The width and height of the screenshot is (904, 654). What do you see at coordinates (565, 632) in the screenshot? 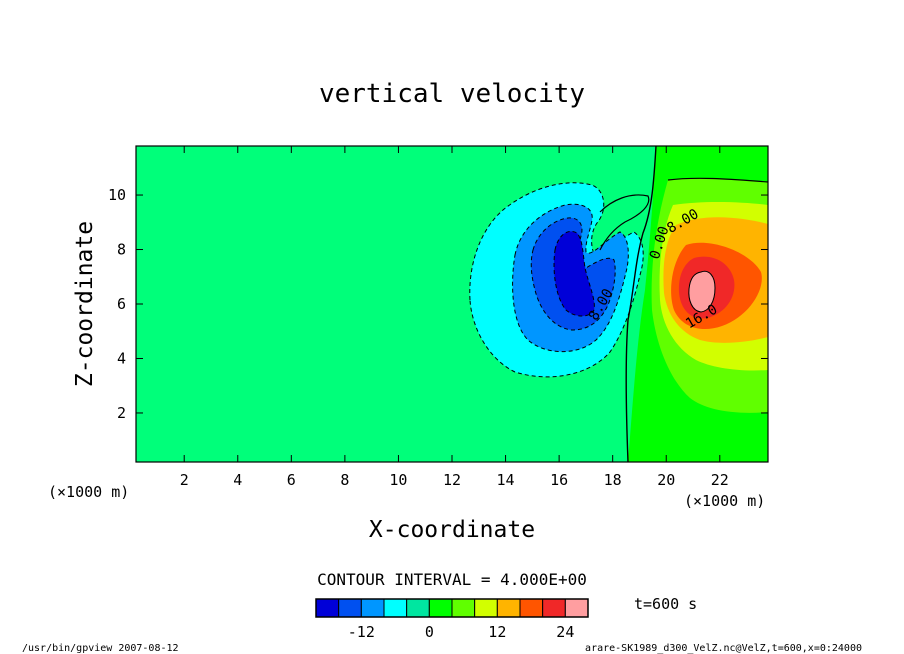
I see `colorbar-tick-3: 24` at bounding box center [565, 632].